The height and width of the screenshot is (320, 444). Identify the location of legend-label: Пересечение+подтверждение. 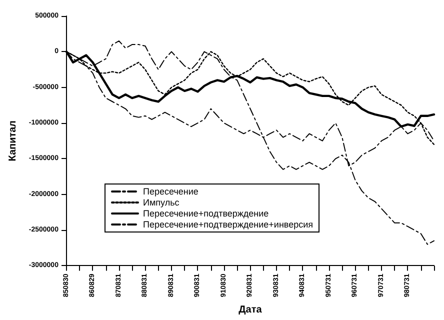
(206, 213).